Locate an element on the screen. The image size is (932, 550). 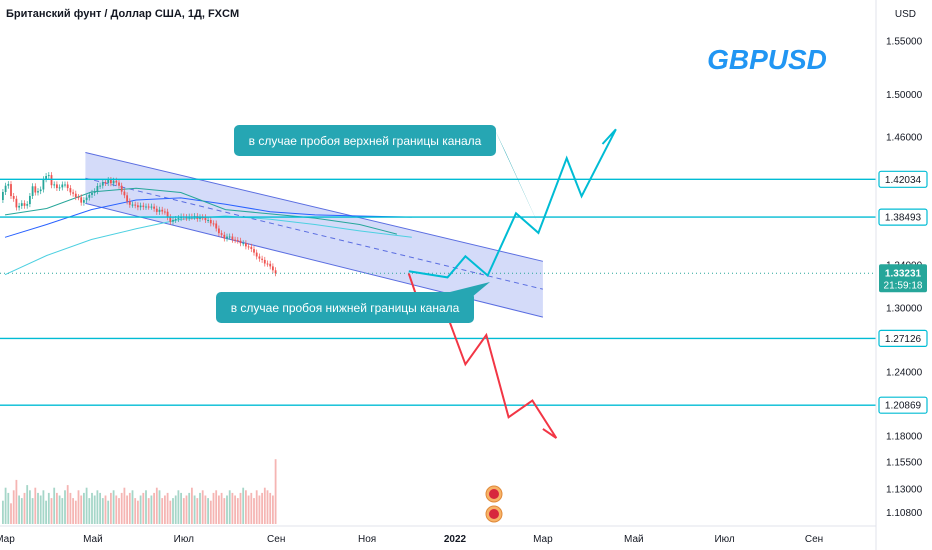
currency-label: USD is located at coordinates (905, 14).